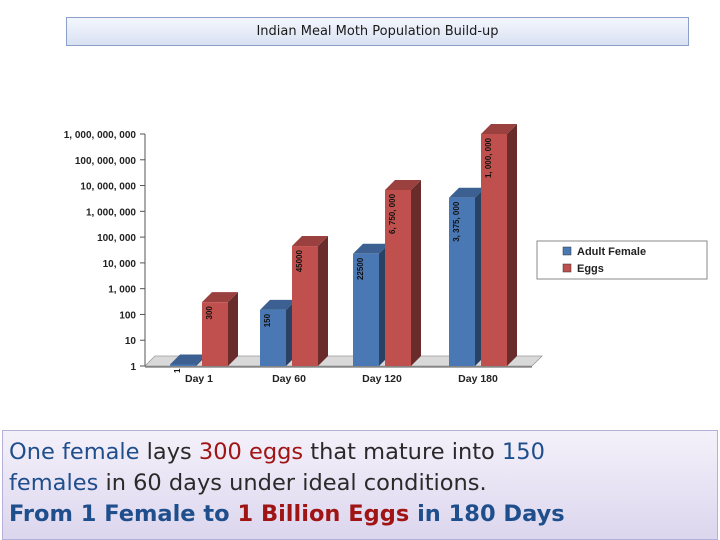  What do you see at coordinates (299, 261) in the screenshot?
I see `eggs-data-label: 45000` at bounding box center [299, 261].